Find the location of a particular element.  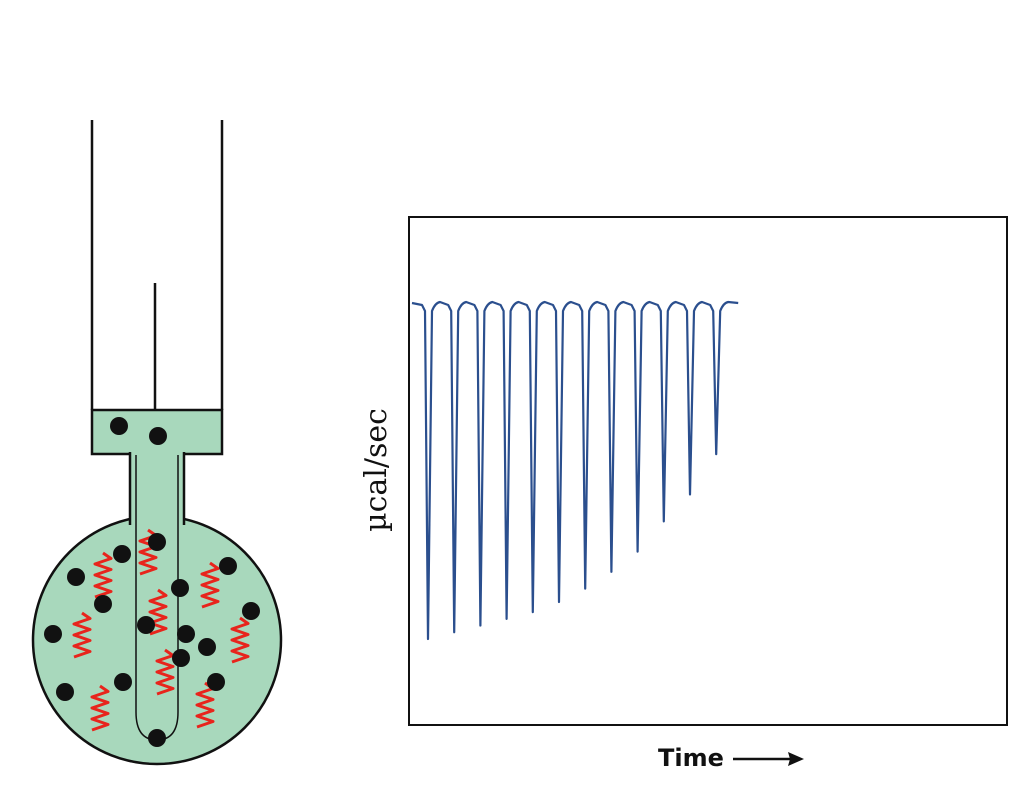

syringe-icon is located at coordinates (157, 288).